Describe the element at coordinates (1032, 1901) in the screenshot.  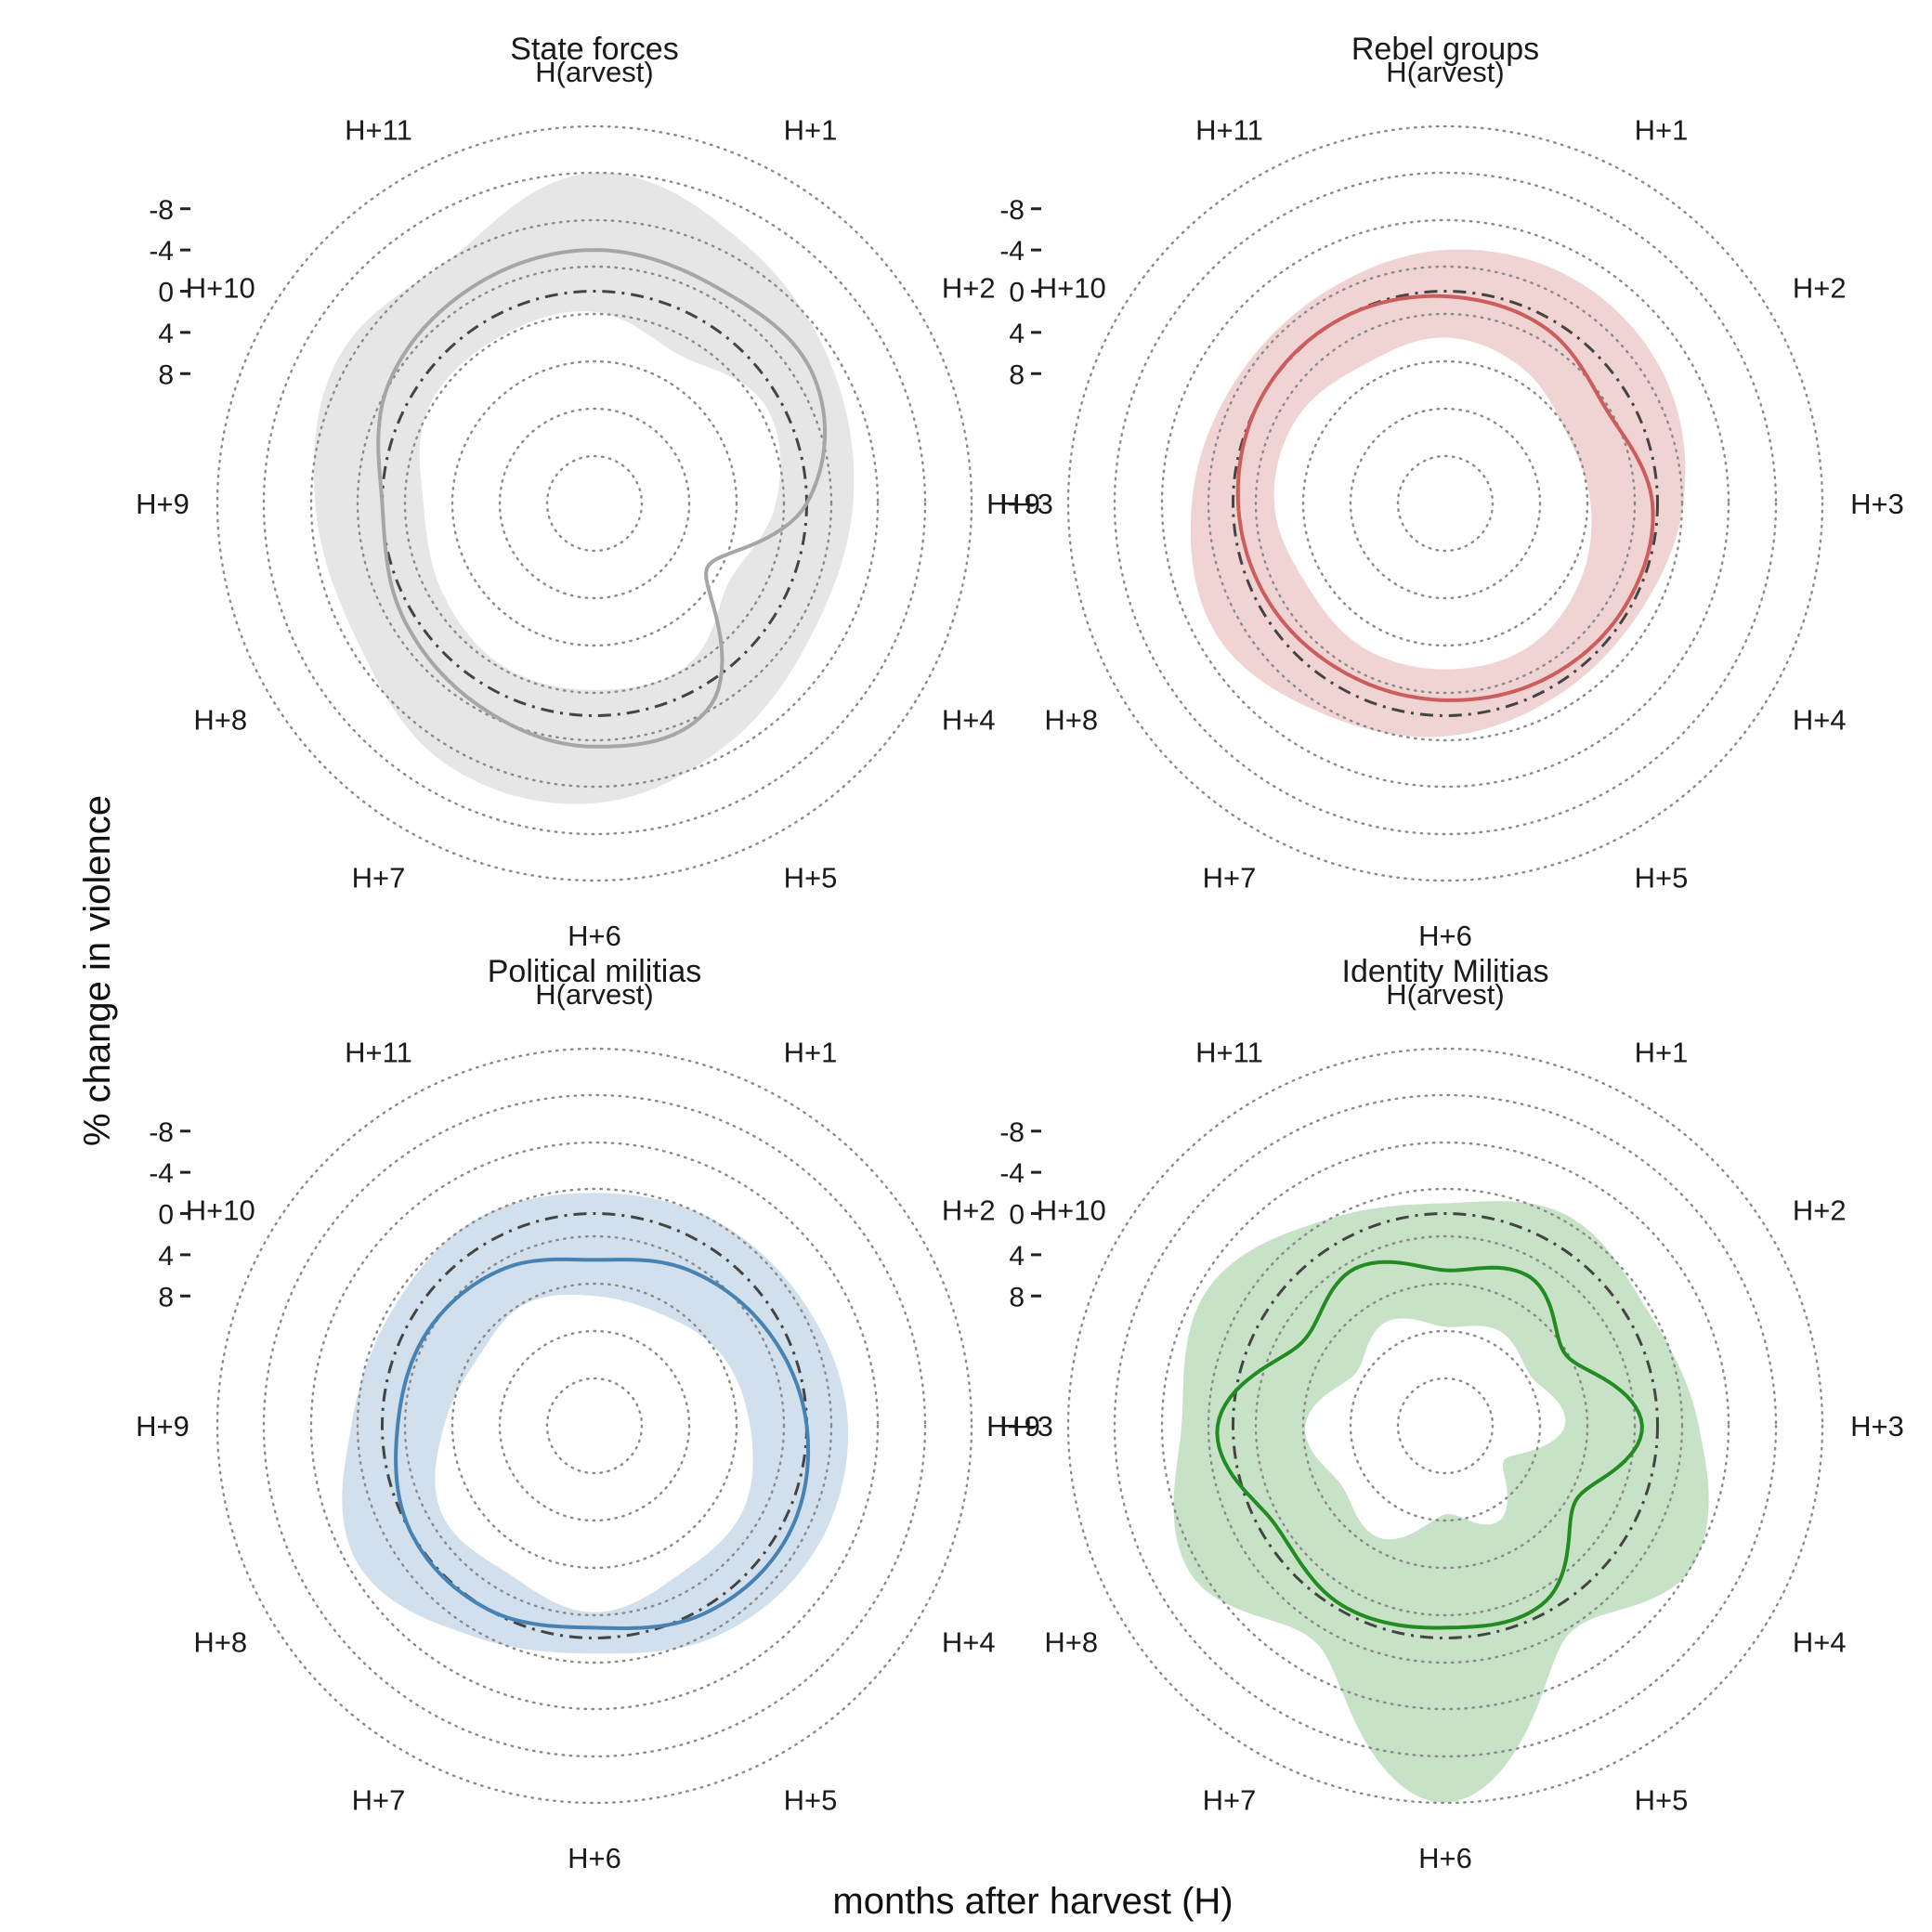
I see `x-axis-title: months after harvest (H)` at that location.